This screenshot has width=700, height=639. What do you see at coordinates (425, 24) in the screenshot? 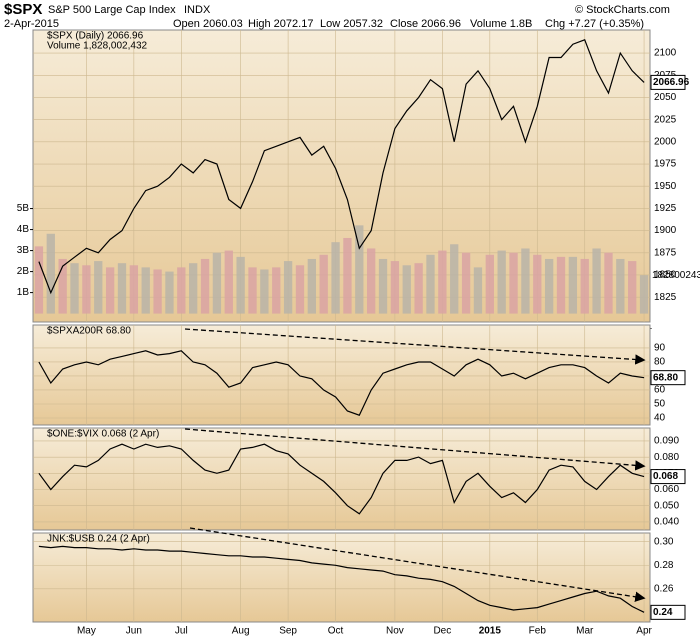
I see `close: Close 2066.96` at bounding box center [425, 24].